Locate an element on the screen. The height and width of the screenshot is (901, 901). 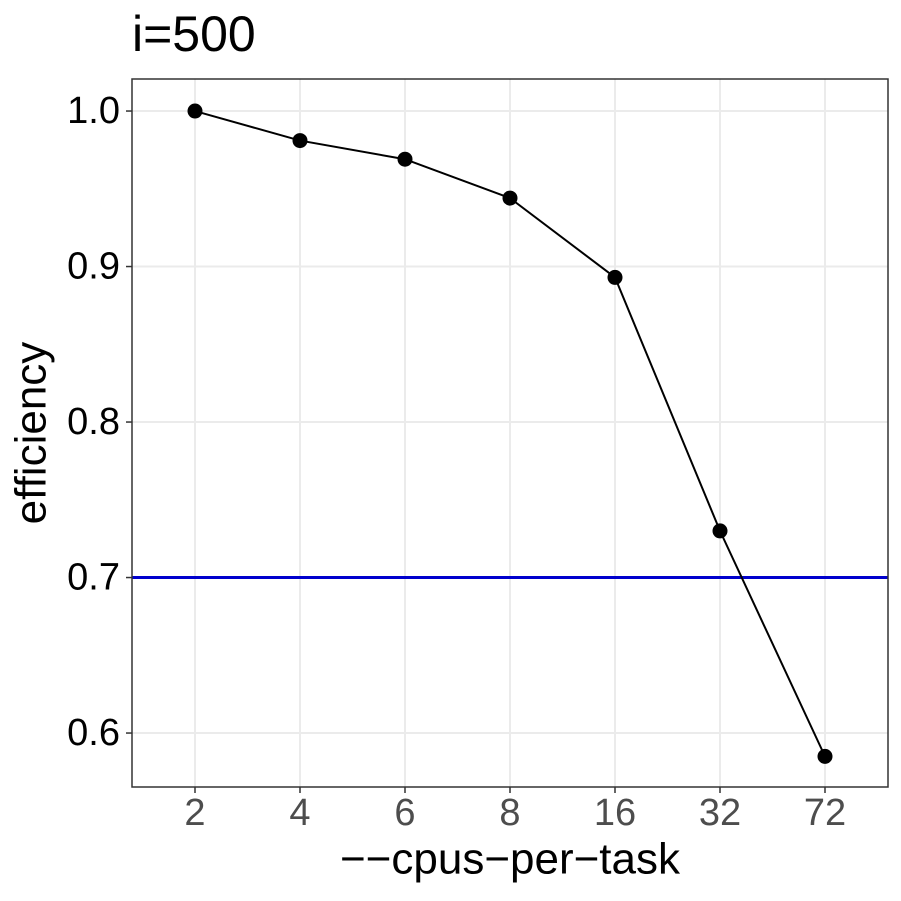
y-axis-title: efficiency is located at coordinates (31, 433).